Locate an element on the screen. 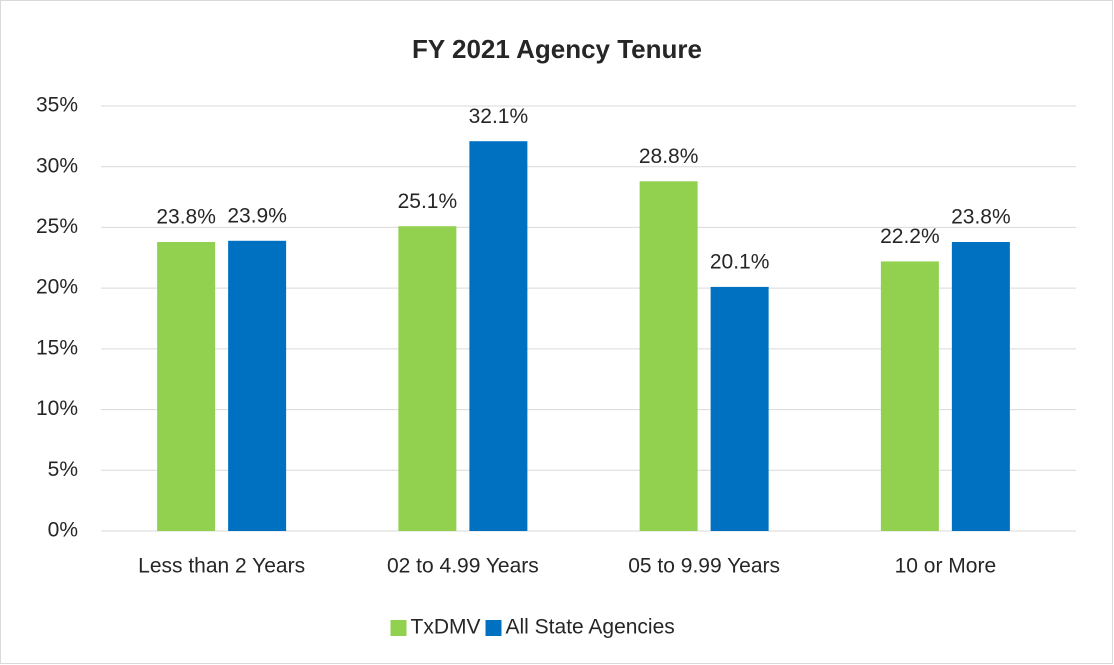 The image size is (1114, 665). x-tick-label: 02 to 4.99 Years is located at coordinates (463, 566).